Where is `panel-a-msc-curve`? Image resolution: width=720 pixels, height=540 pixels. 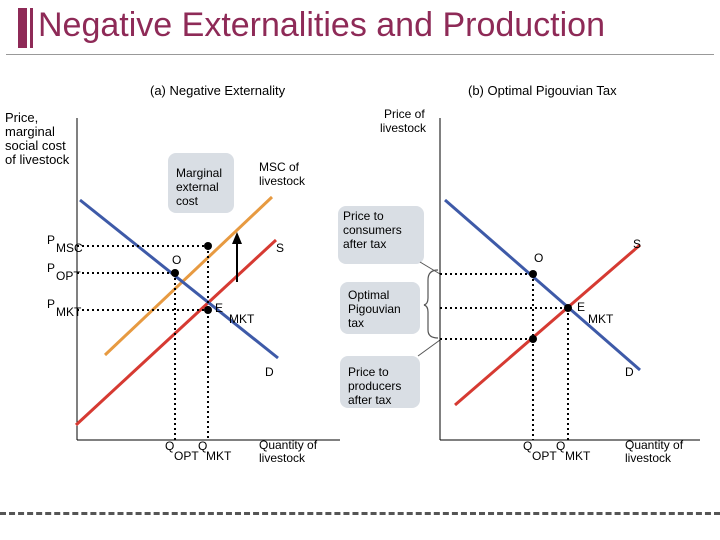 panel-a-msc-curve is located at coordinates (188, 276).